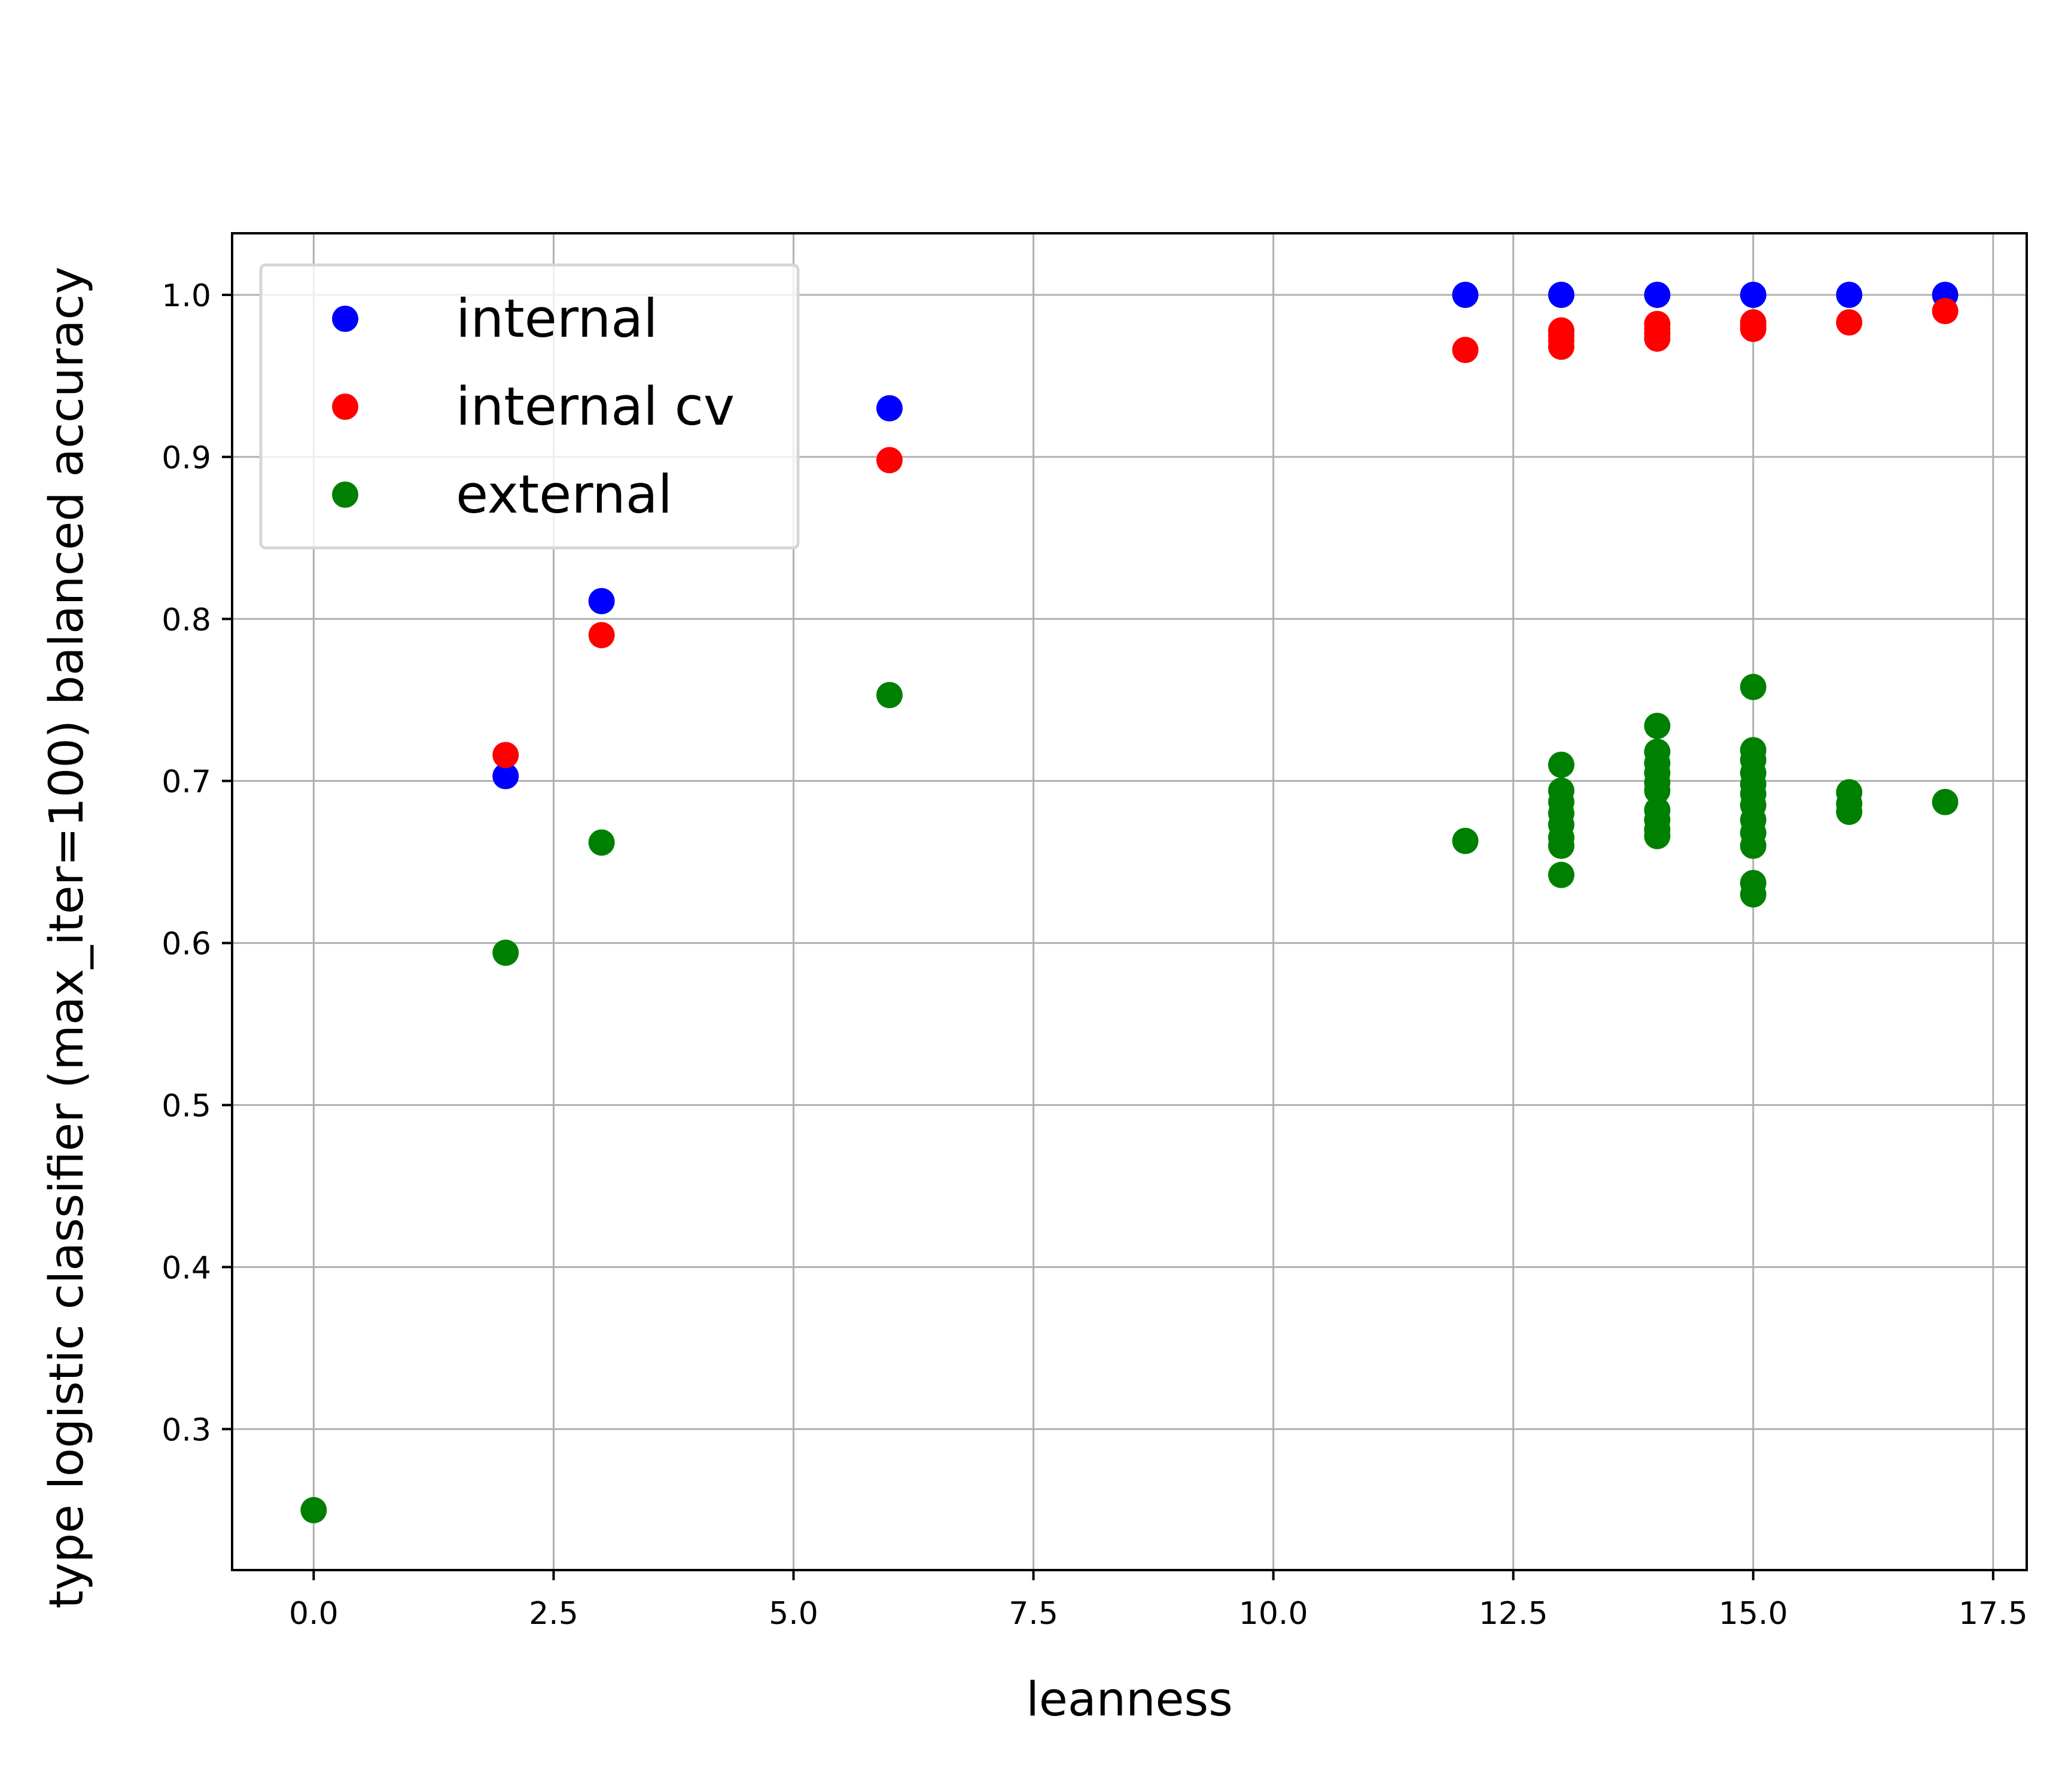 This screenshot has height=1792, width=2068. What do you see at coordinates (186, 1106) in the screenshot?
I see `y-tick-label: 0.5` at bounding box center [186, 1106].